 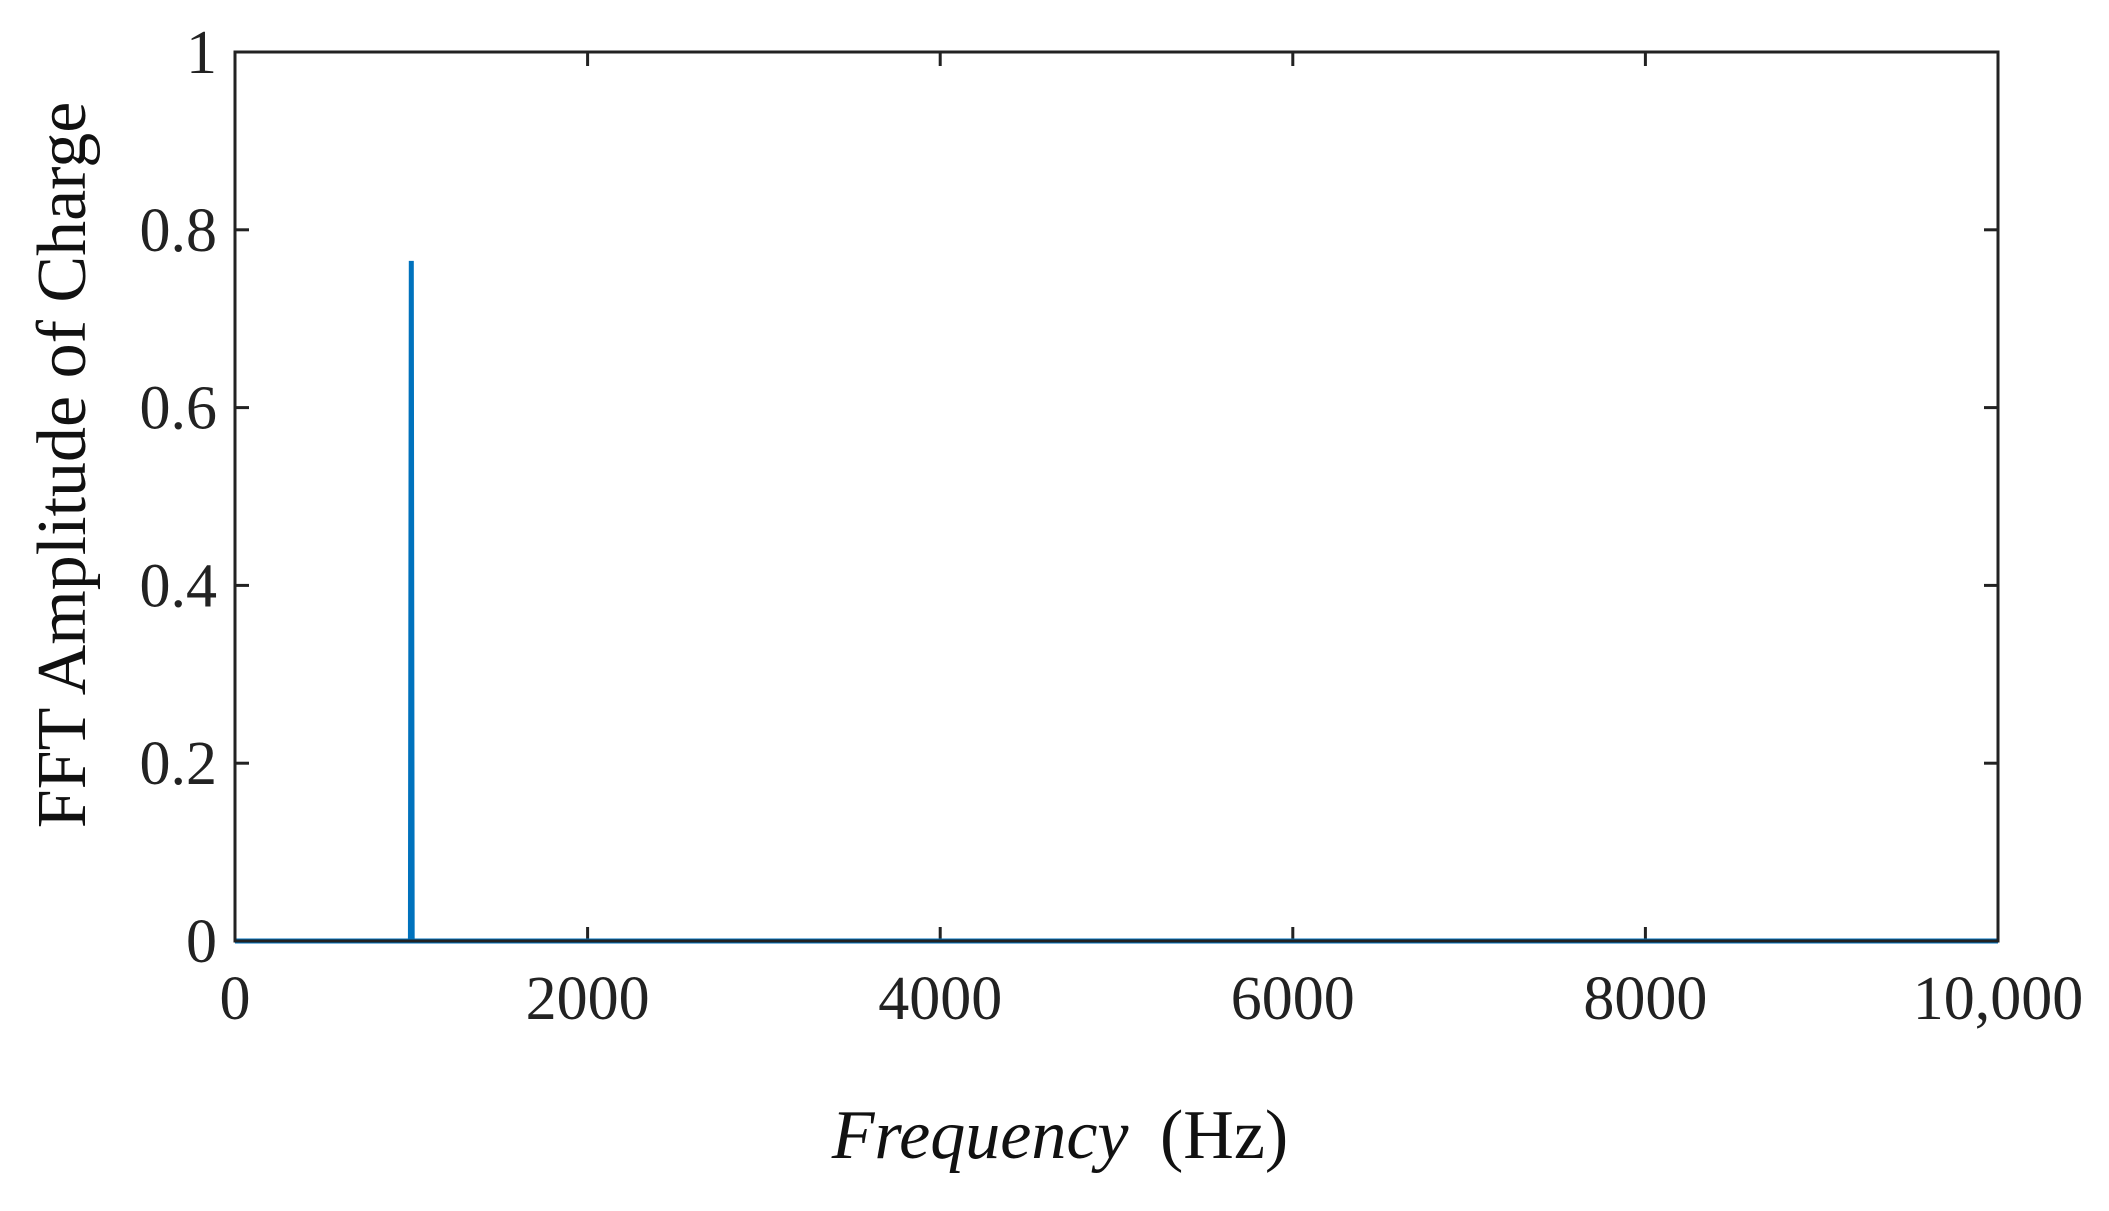 I want to click on y-tick-label: 0.8, so click(x=179, y=231).